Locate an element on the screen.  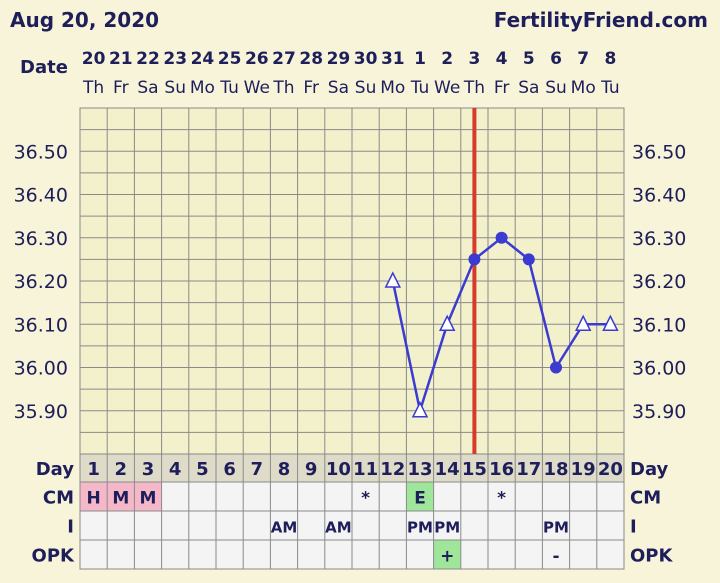
date-label: 25 is located at coordinates (230, 59).